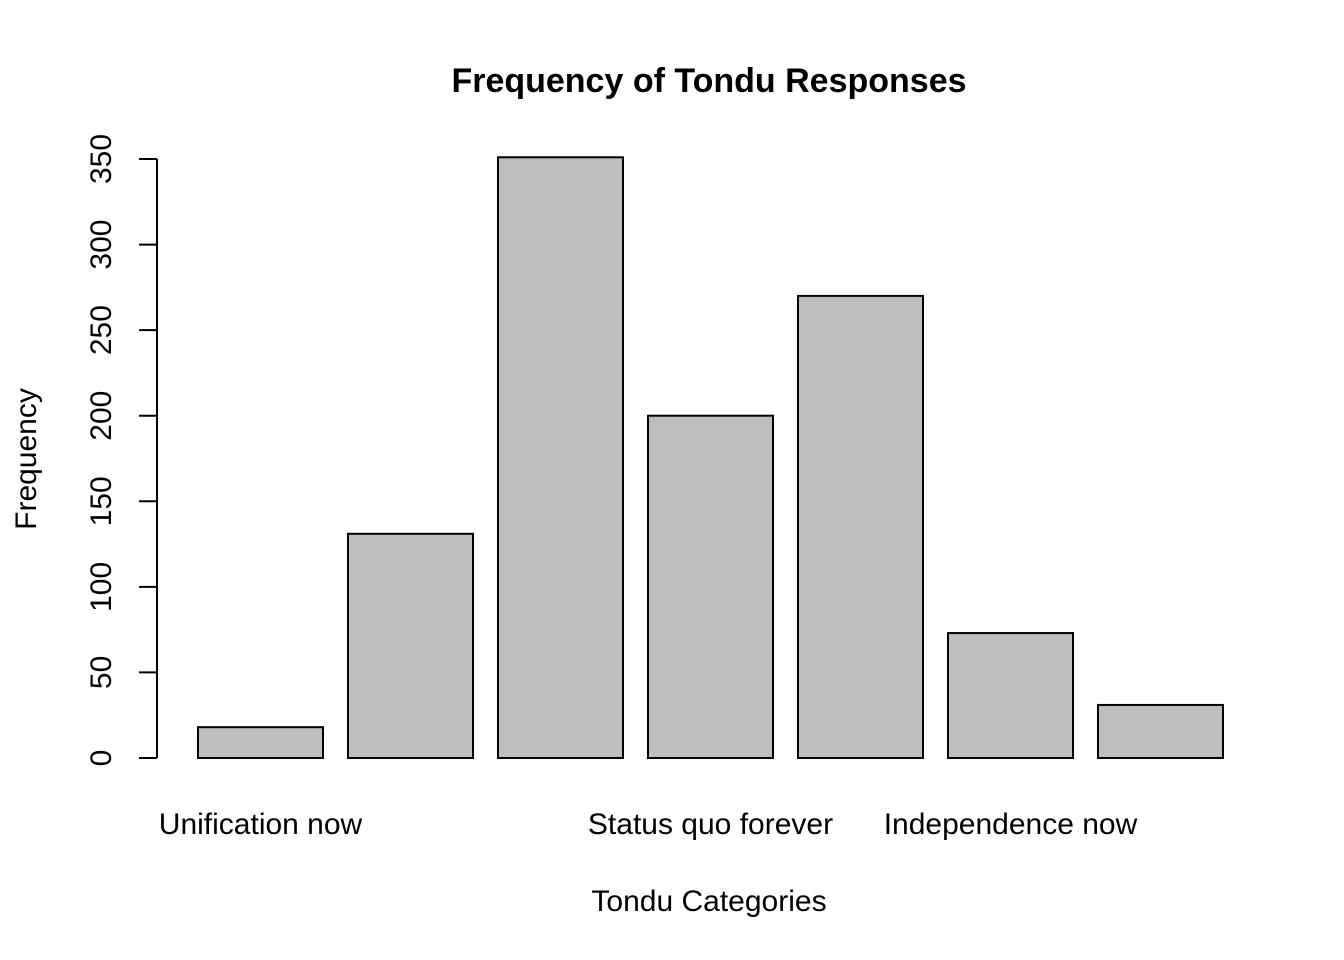  What do you see at coordinates (101, 672) in the screenshot?
I see `y-tick-label: 50` at bounding box center [101, 672].